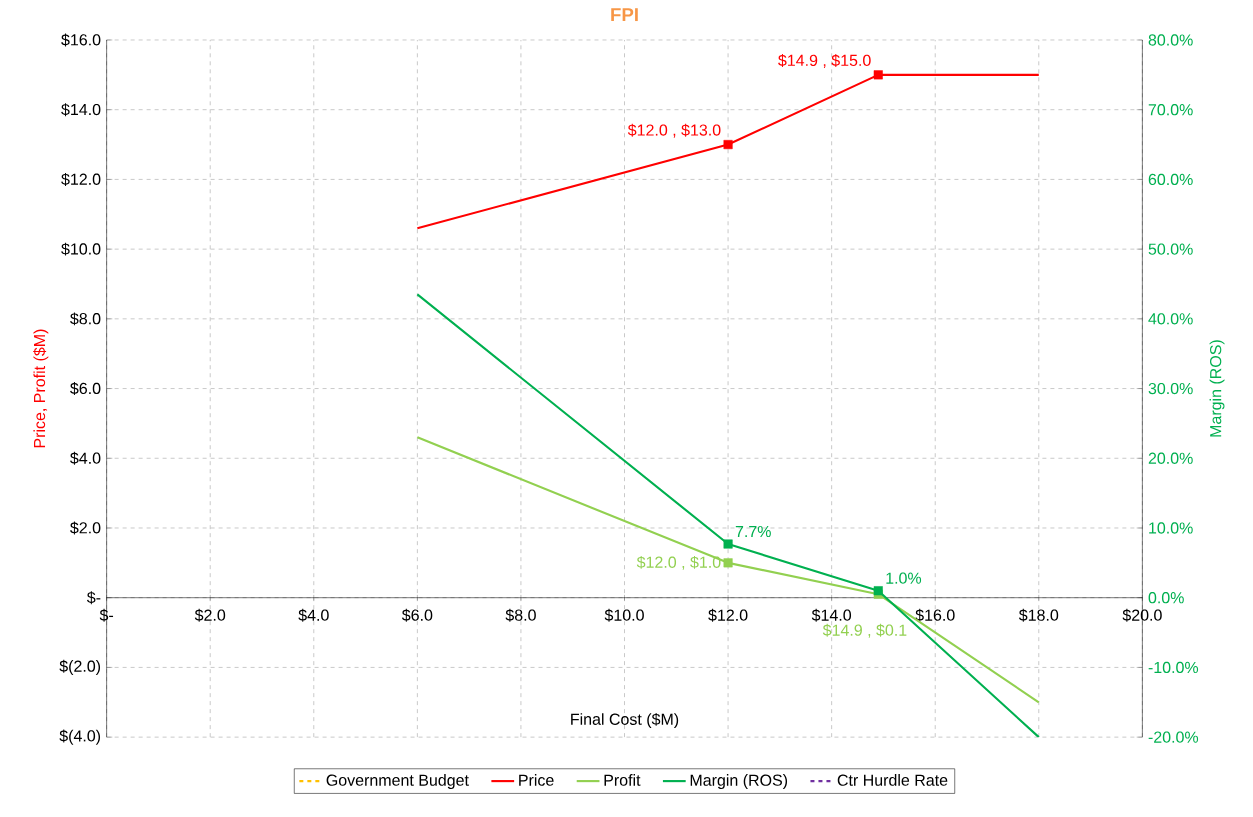 The width and height of the screenshot is (1253, 817). I want to click on legend-label: Profit, so click(622, 780).